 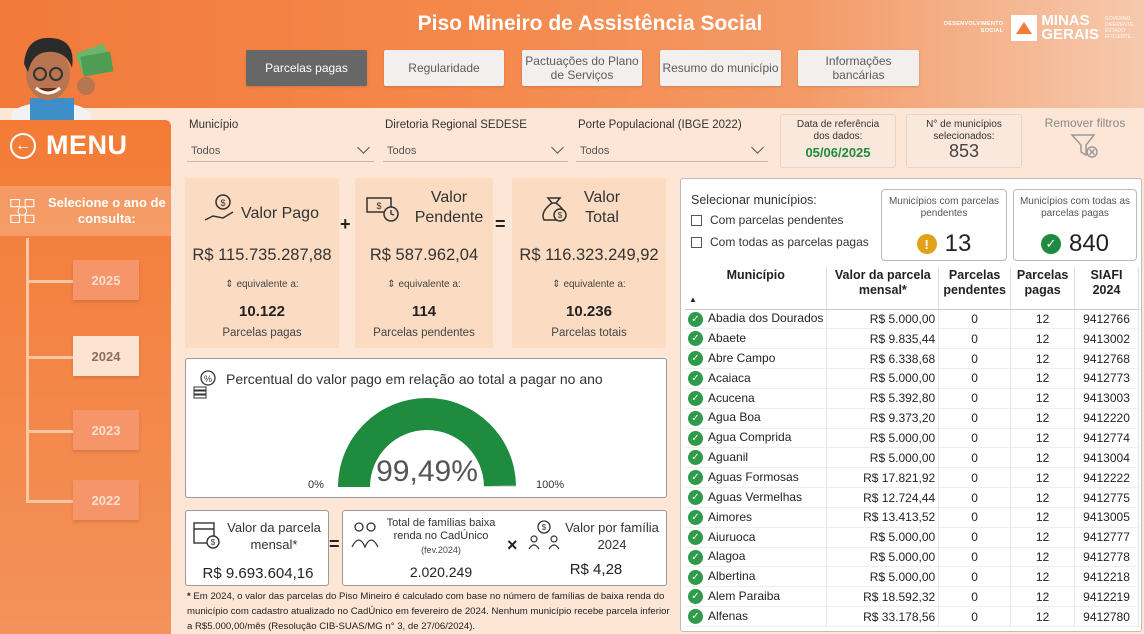 I want to click on tab-resumo-municipio: Resumo do município, so click(x=720, y=68).